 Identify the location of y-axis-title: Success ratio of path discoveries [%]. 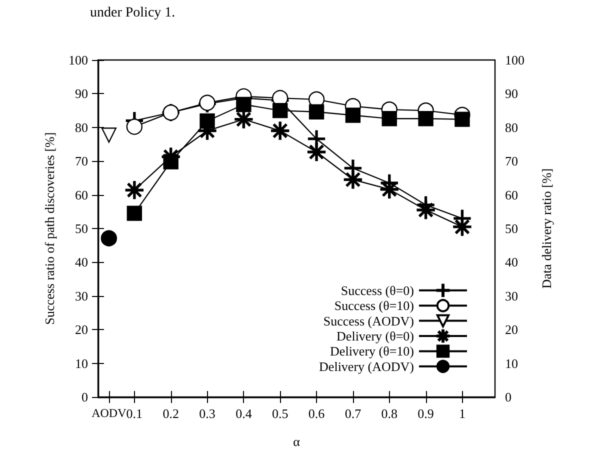
(49, 228).